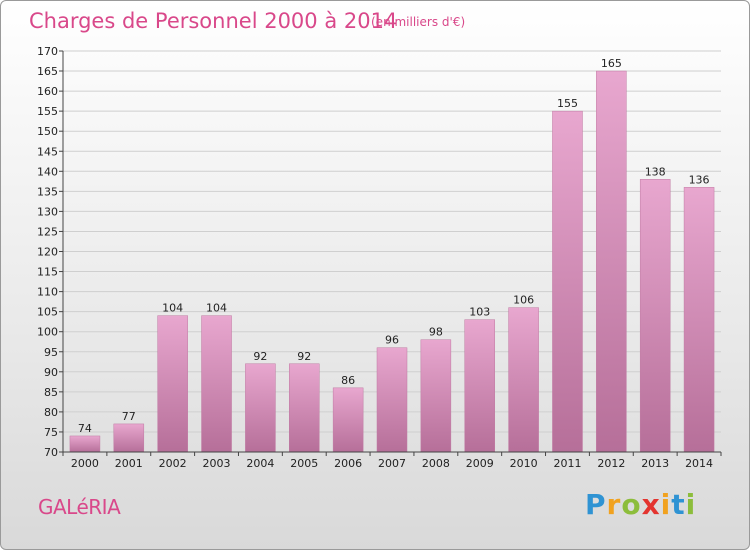 This screenshot has height=550, width=750. Describe the element at coordinates (614, 504) in the screenshot. I see `brand-letter: r` at that location.